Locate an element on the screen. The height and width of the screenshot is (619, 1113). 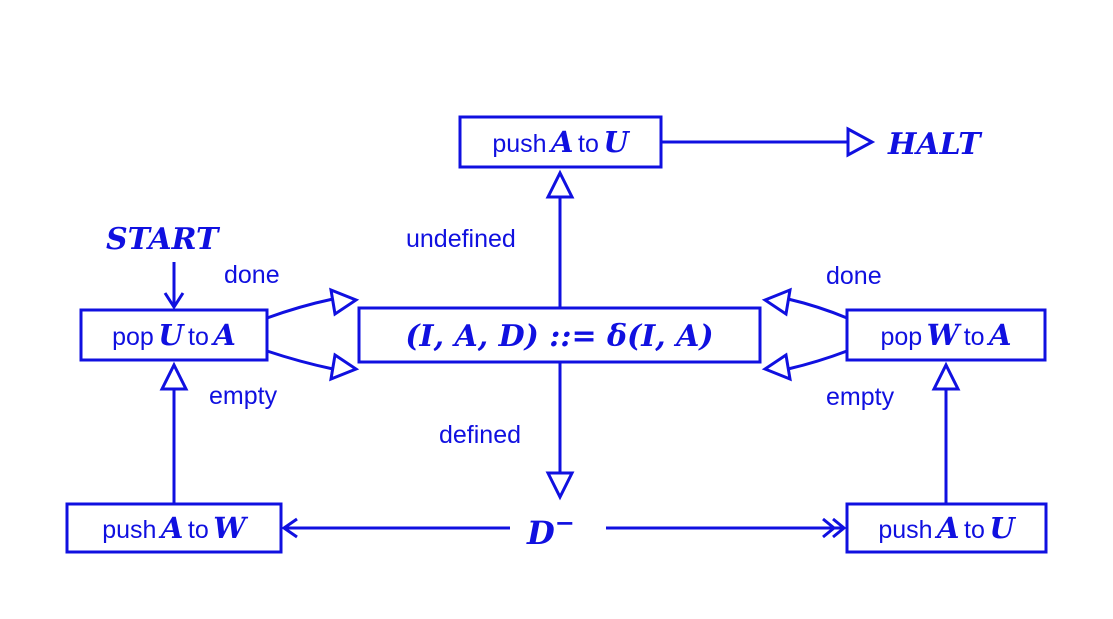
pop-u-to-a-label: pop U to A is located at coordinates (174, 335).